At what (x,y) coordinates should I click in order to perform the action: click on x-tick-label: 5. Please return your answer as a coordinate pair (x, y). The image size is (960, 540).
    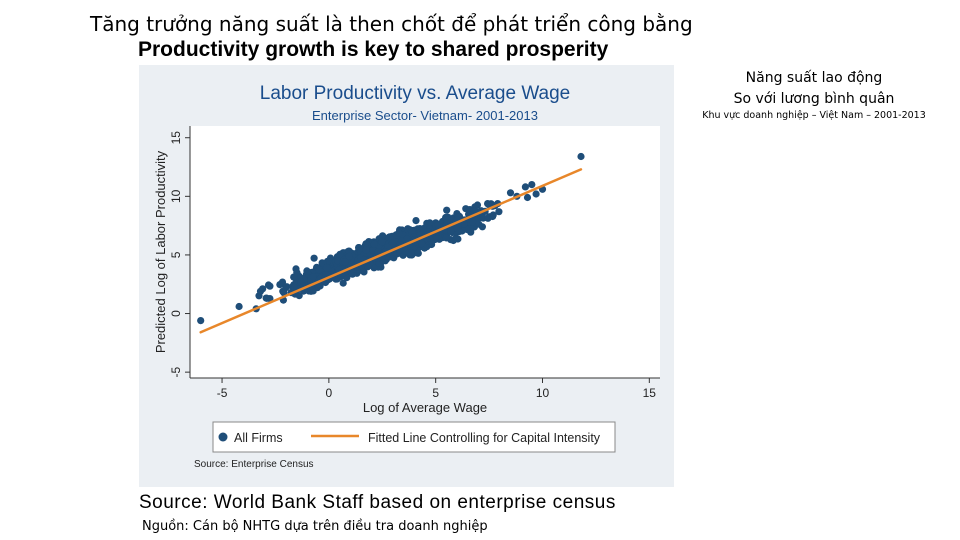
    Looking at the image, I should click on (435, 393).